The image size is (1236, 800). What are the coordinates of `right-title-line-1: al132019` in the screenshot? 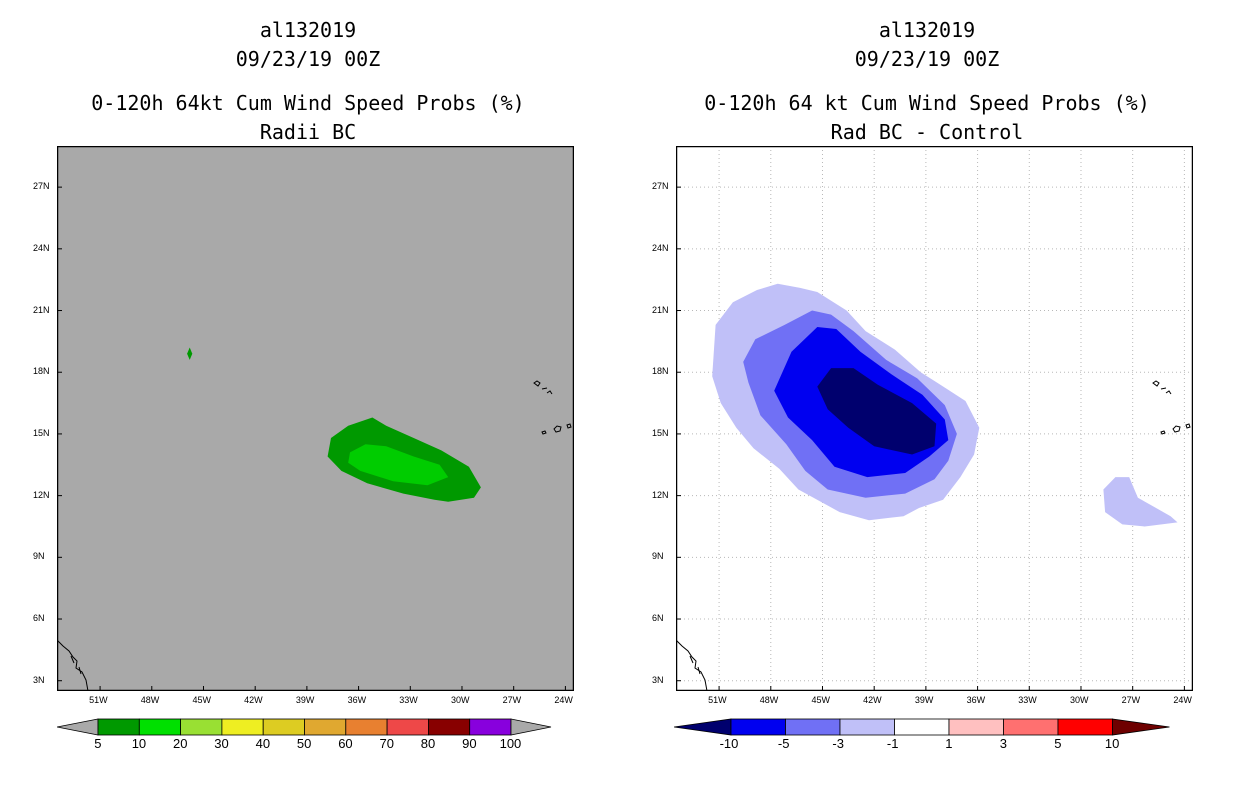 It's located at (927, 30).